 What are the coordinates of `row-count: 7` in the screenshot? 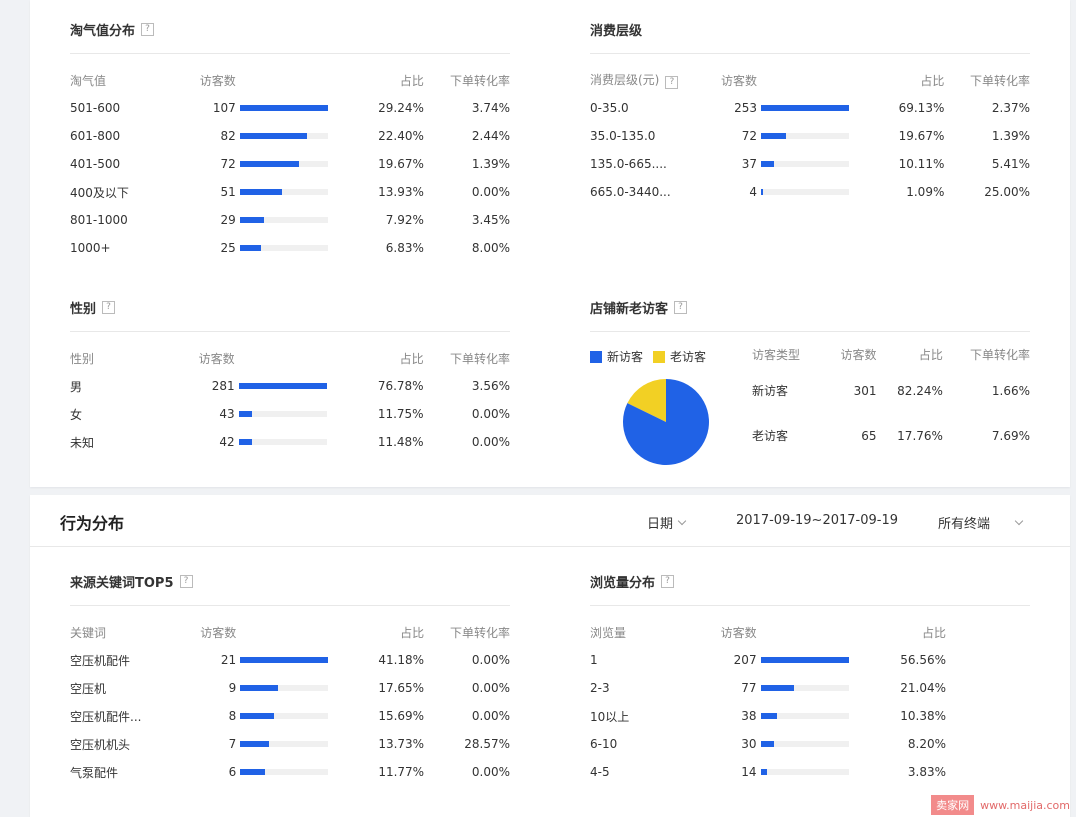 It's located at (232, 744).